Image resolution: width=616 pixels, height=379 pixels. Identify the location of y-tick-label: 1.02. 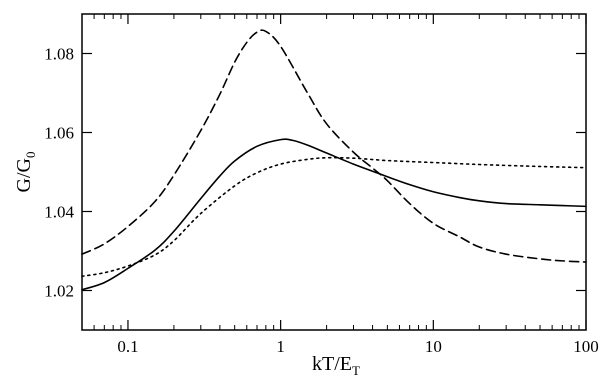
(59, 291).